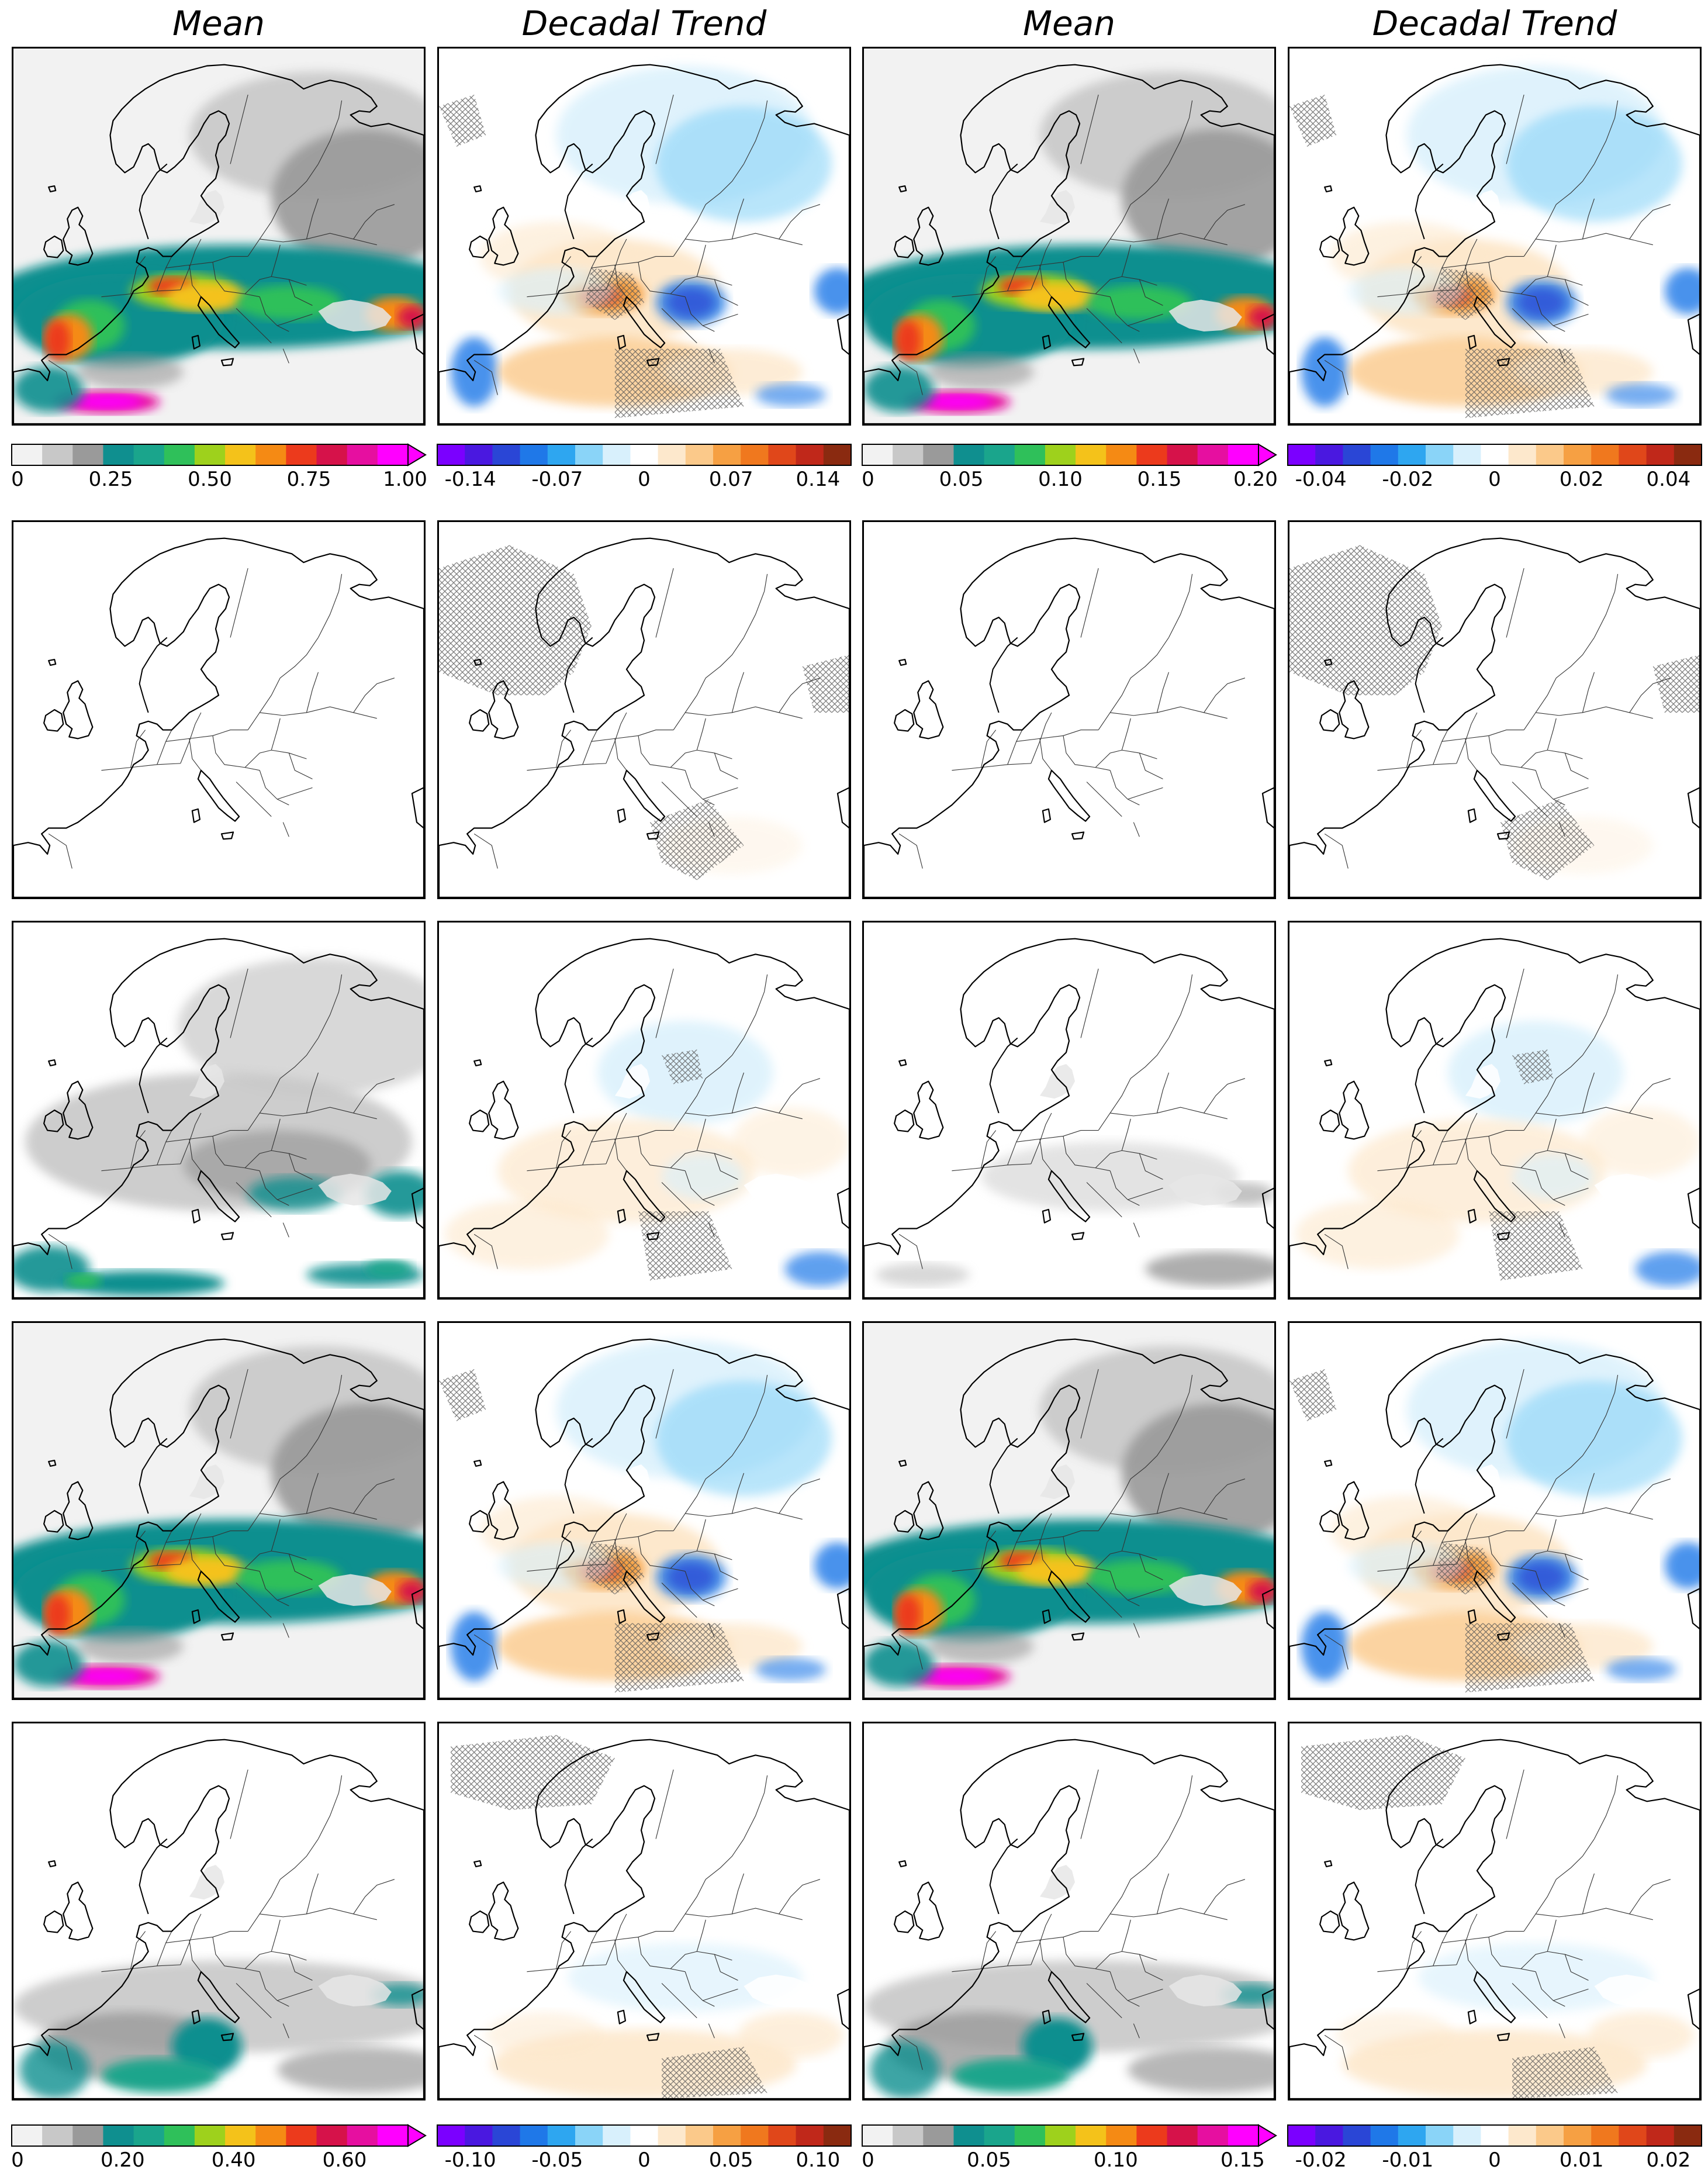 The image size is (1708, 2180). I want to click on map-panel-r4-c4, so click(1495, 1510).